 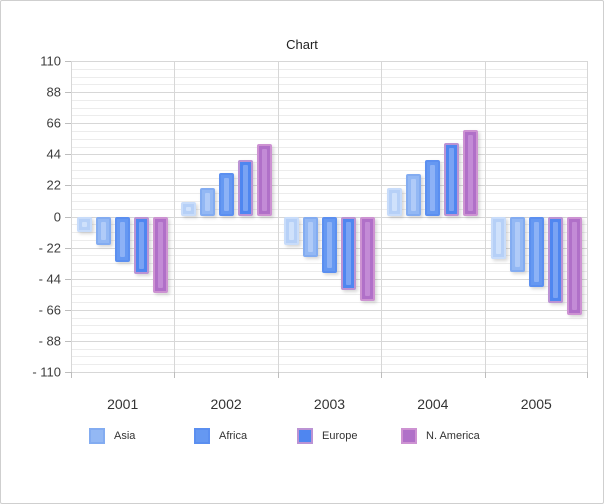 What do you see at coordinates (49, 279) in the screenshot?
I see `y-tick-label: - 44` at bounding box center [49, 279].